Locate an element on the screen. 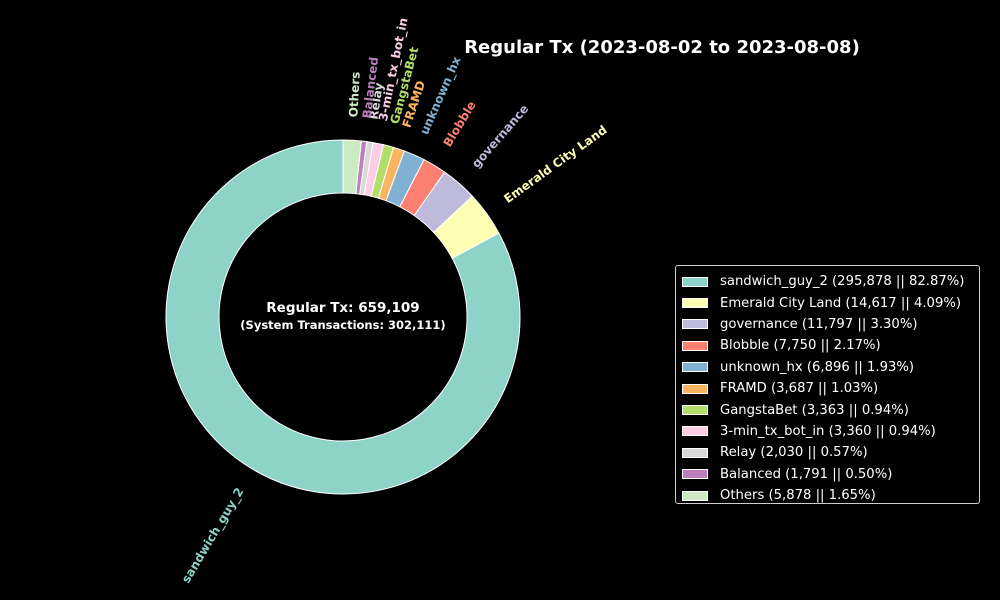  legend-item: Emerald City Land (14,617 || 4.09%) is located at coordinates (830, 302).